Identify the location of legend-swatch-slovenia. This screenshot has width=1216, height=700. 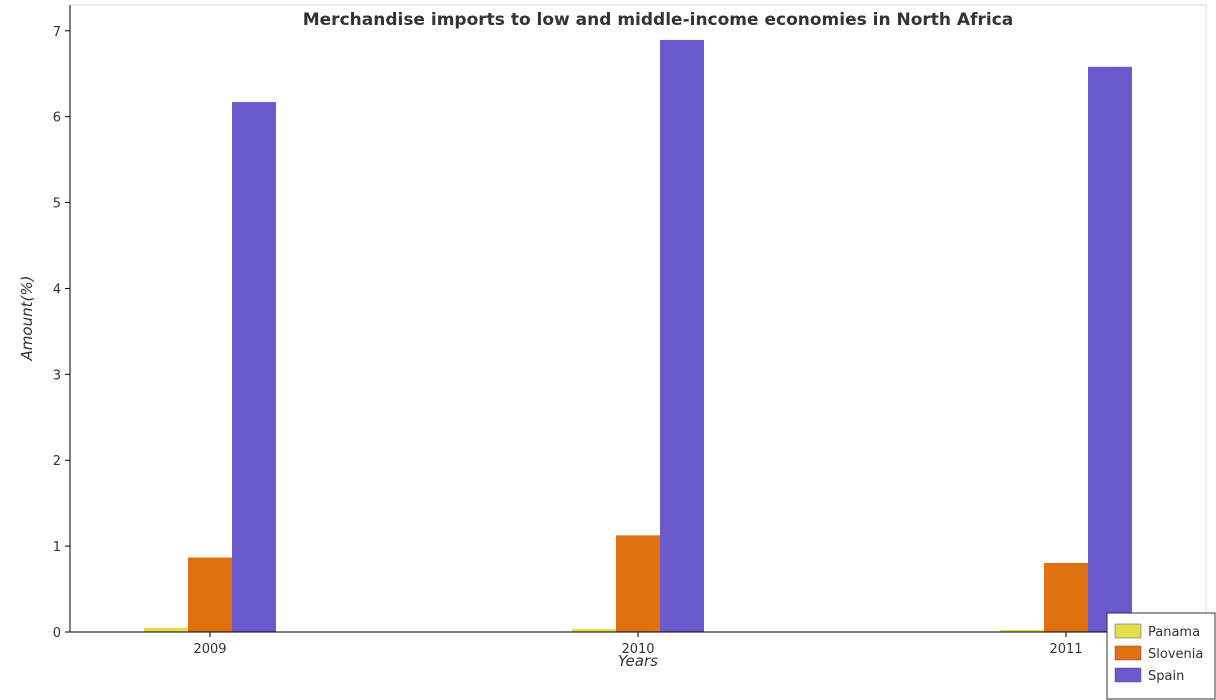
(1128, 653).